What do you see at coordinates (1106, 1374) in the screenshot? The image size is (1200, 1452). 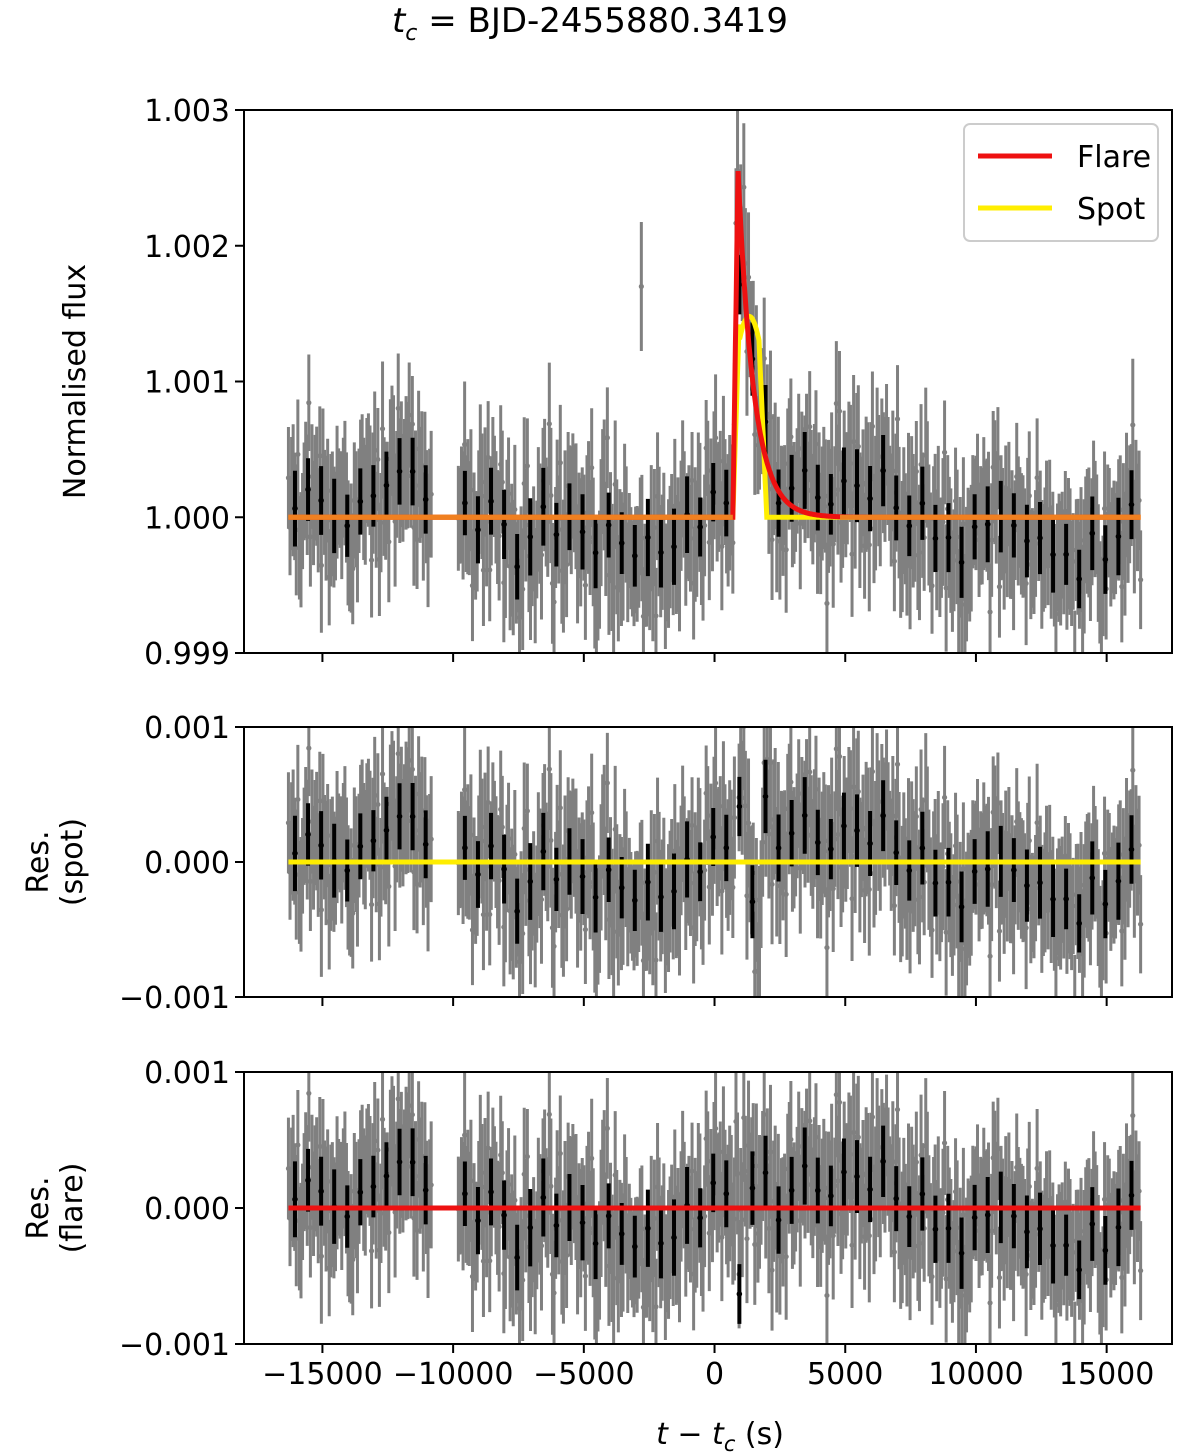 I see `x-tick-label: 15000` at bounding box center [1106, 1374].